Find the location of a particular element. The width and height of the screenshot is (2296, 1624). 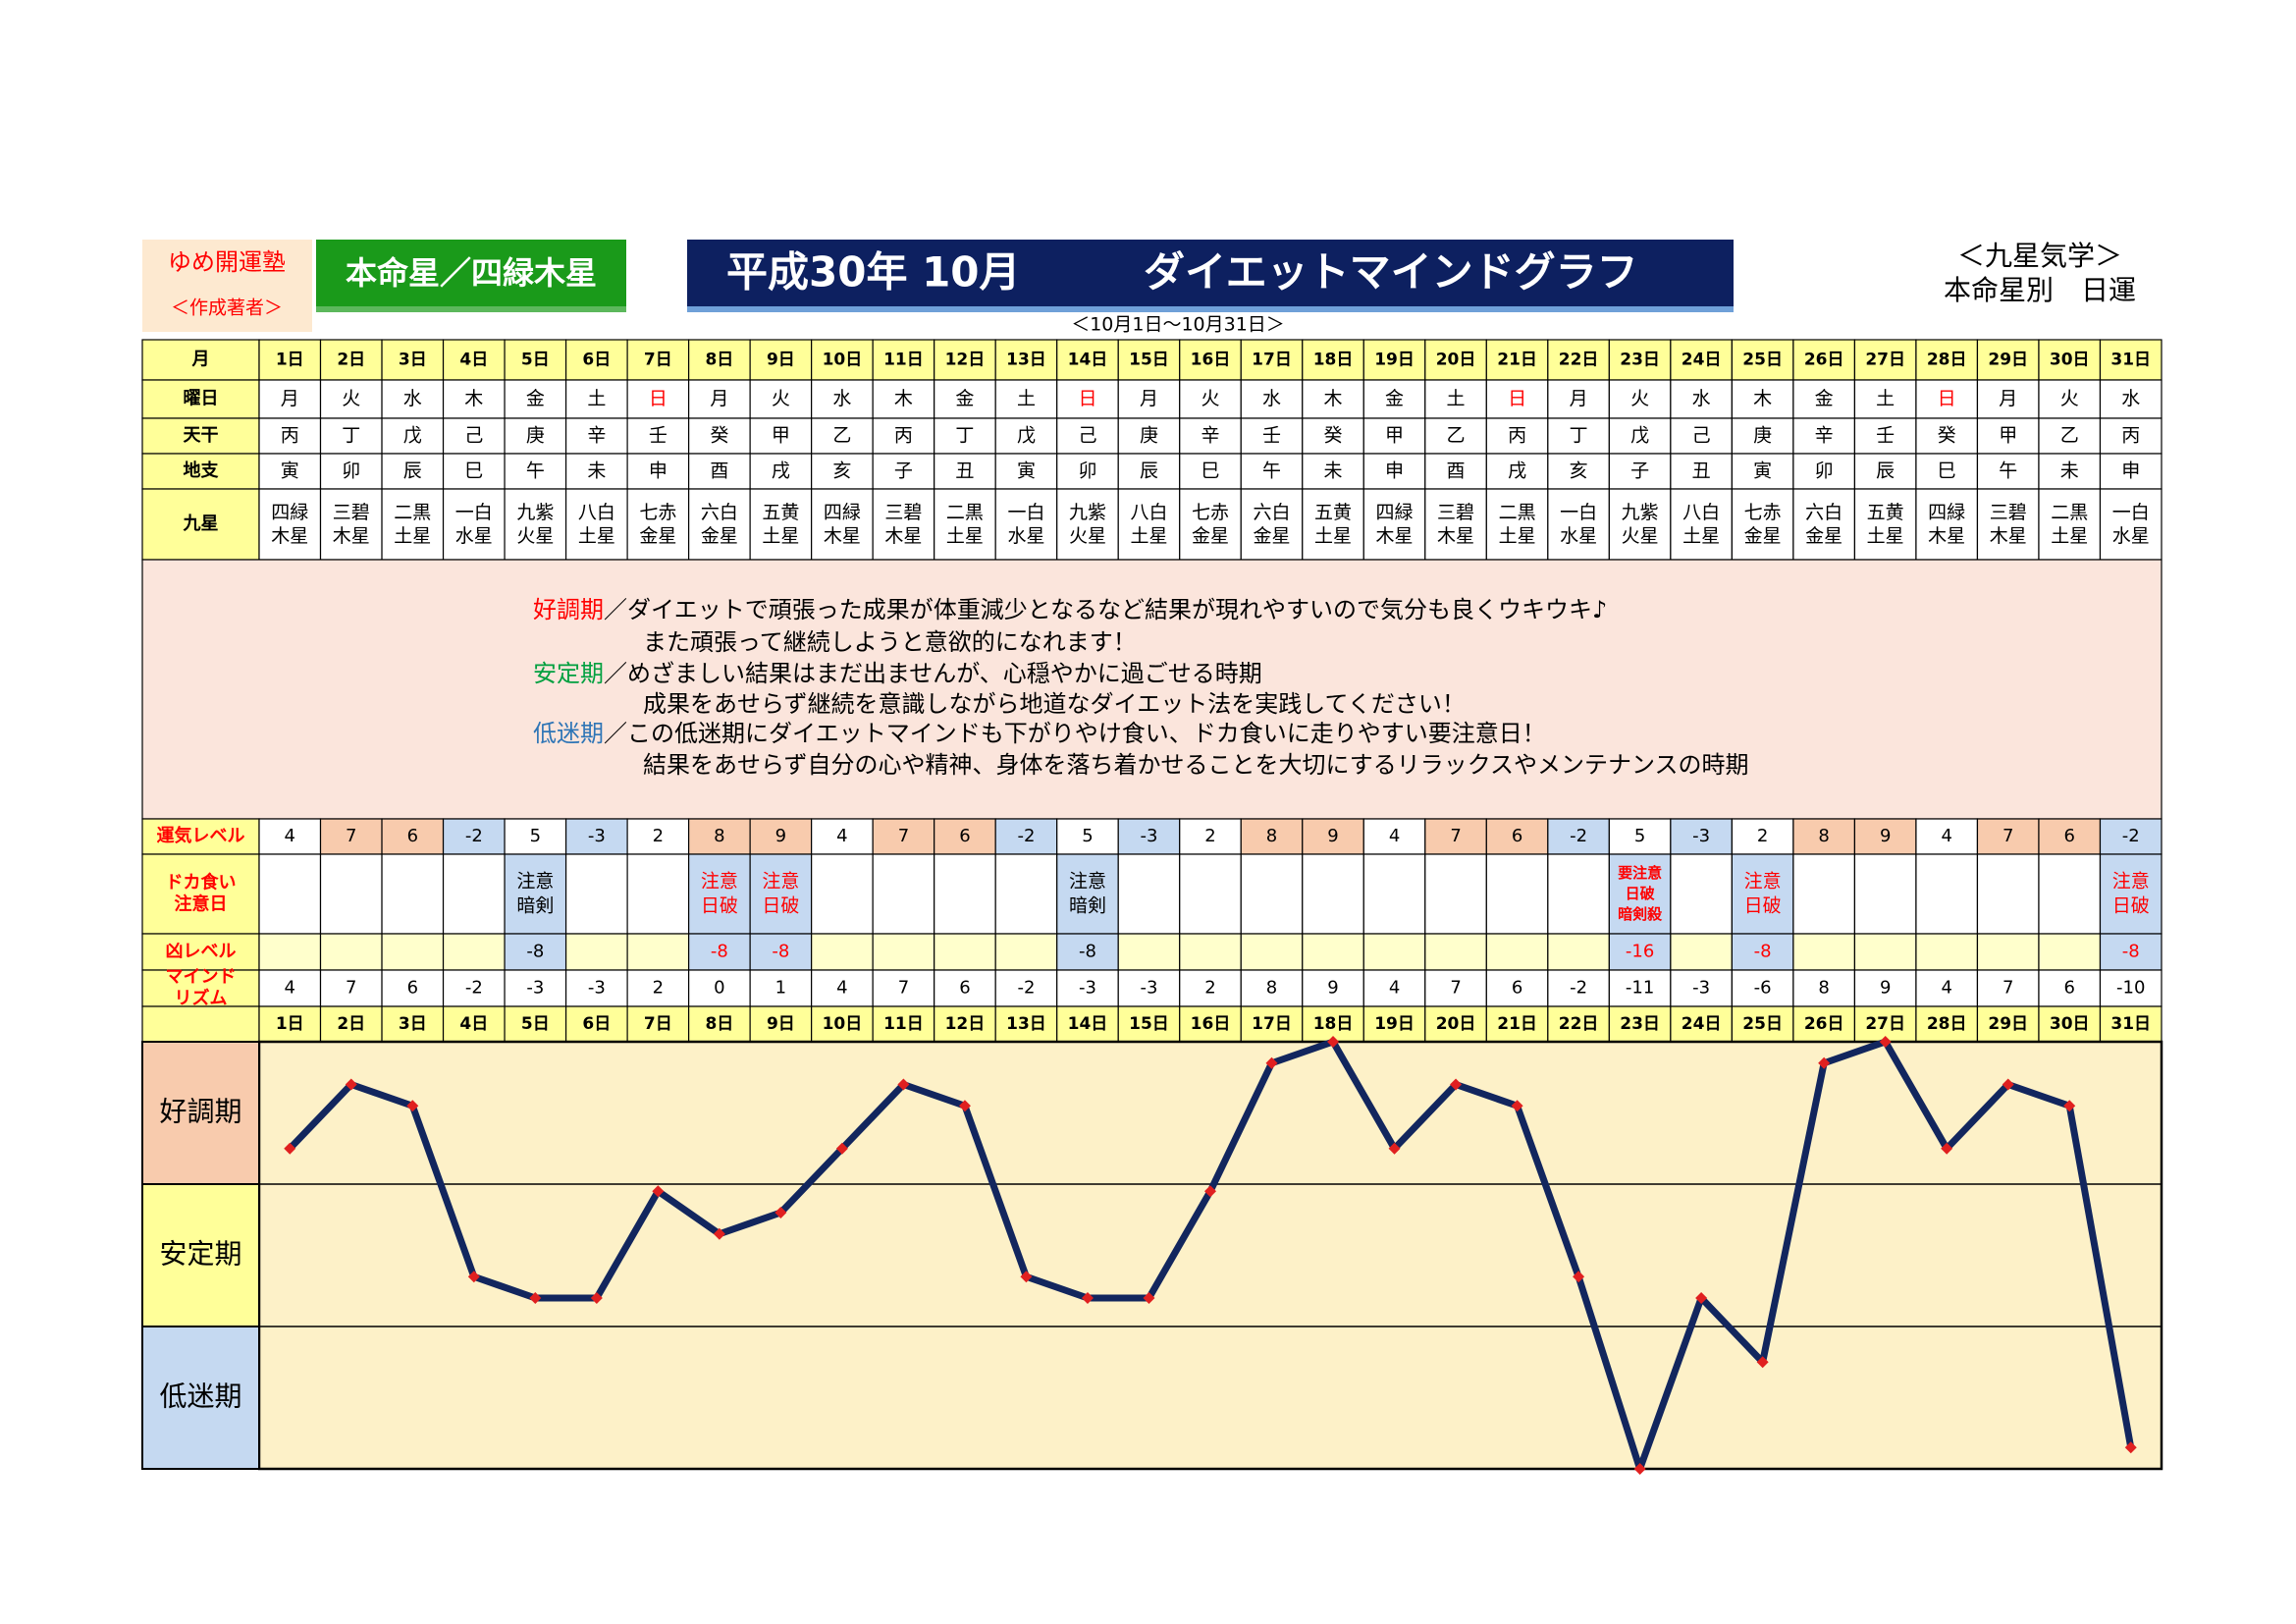

kyusei-cell: 二黒土星 is located at coordinates (2069, 524).